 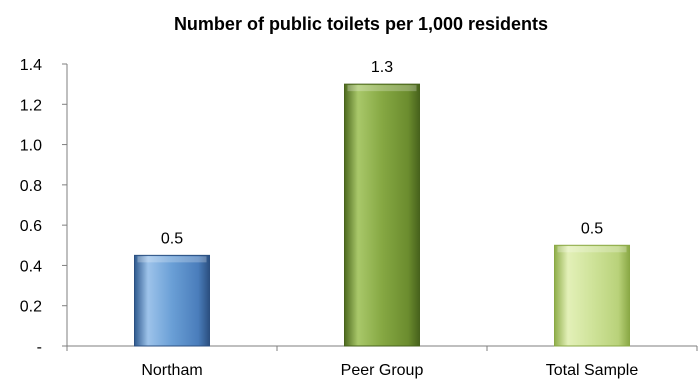 What do you see at coordinates (31, 266) in the screenshot?
I see `y-tick-label: 0.4` at bounding box center [31, 266].